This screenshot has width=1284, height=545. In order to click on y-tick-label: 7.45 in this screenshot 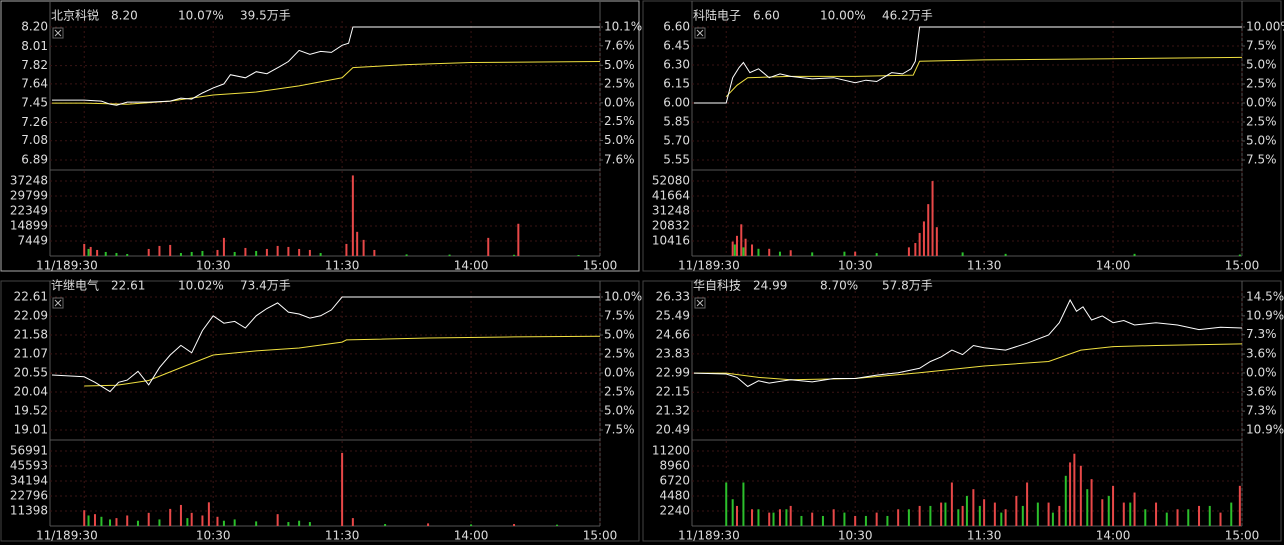, I will do `click(34, 103)`.